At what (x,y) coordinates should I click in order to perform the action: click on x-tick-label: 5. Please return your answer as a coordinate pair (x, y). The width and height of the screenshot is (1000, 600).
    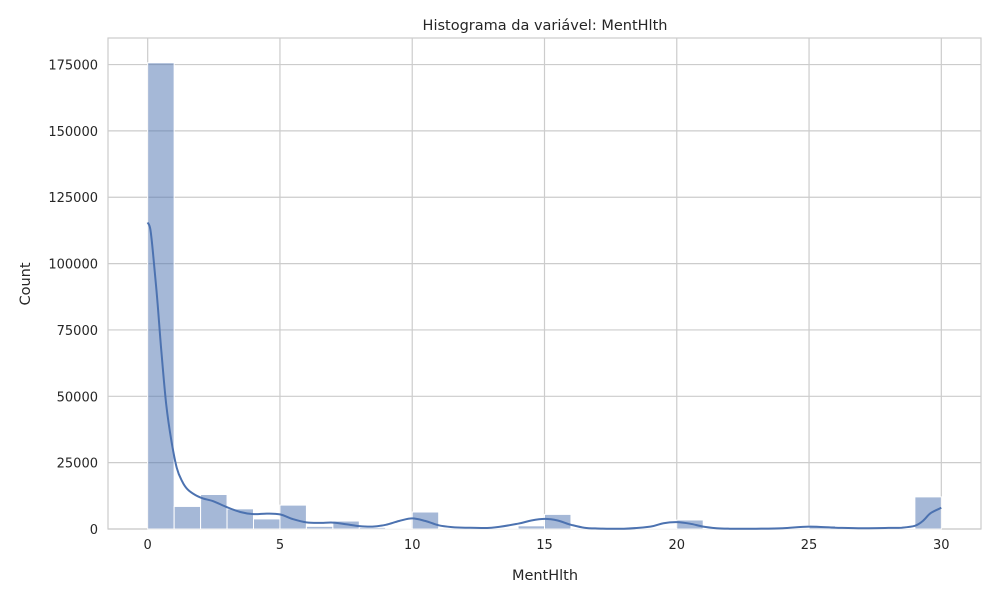
    Looking at the image, I should click on (280, 545).